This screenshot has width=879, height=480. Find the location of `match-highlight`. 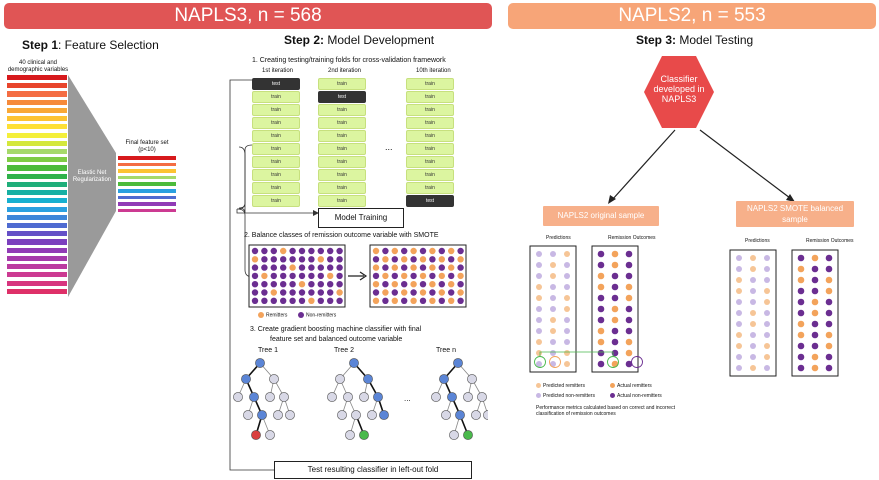

match-highlight is located at coordinates (613, 362).